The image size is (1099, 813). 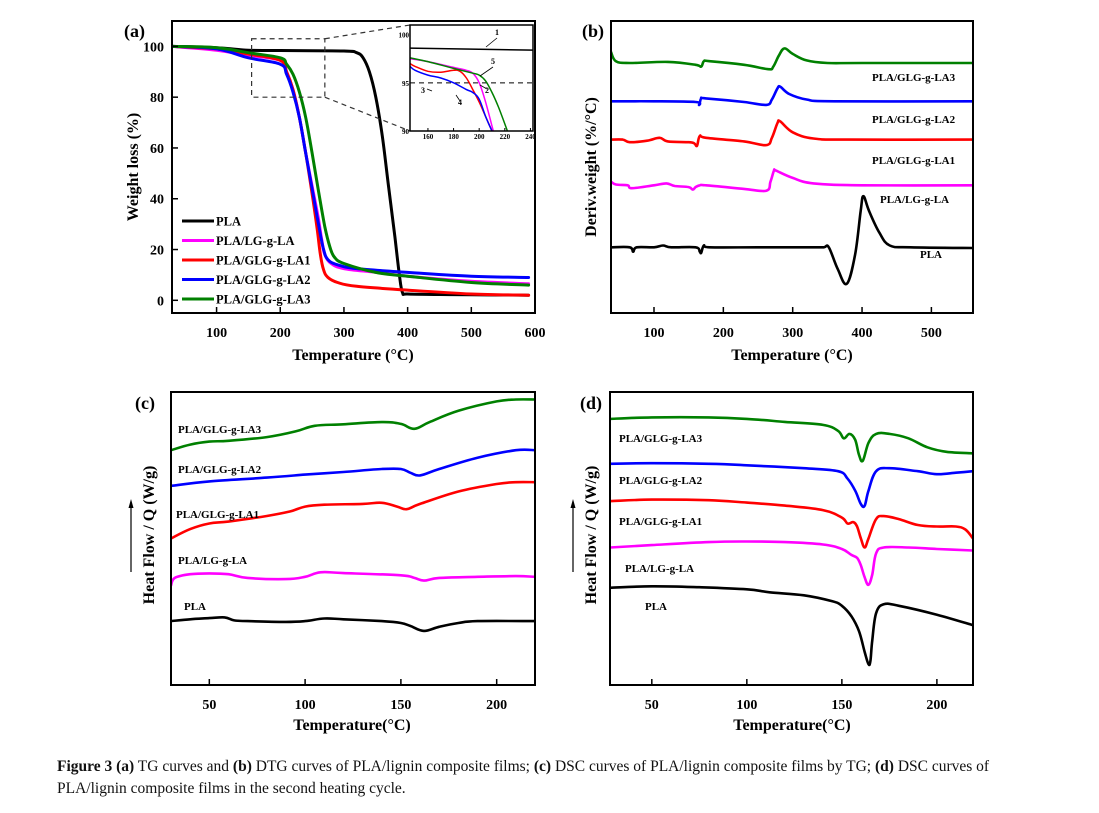 What do you see at coordinates (936, 705) in the screenshot?
I see `panel-d-x-tick-label: 200` at bounding box center [936, 705].